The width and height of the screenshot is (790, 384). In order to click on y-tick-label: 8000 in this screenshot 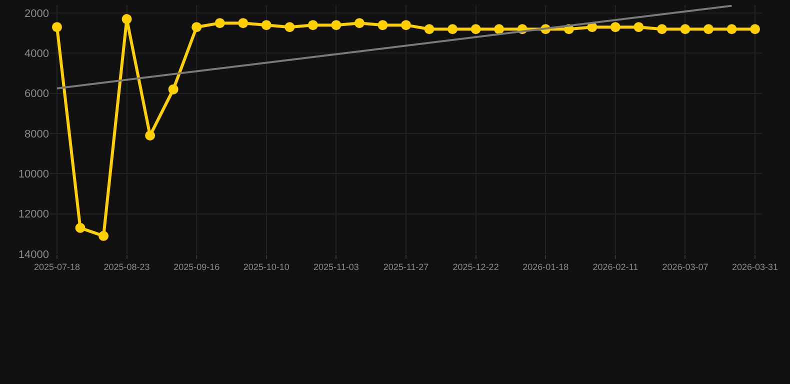, I will do `click(36, 134)`.